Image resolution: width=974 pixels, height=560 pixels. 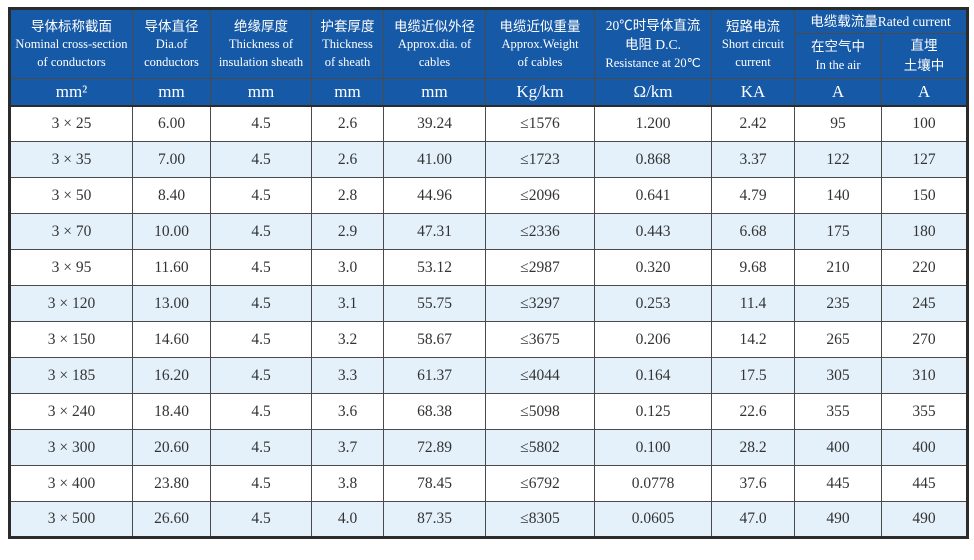 What do you see at coordinates (434, 411) in the screenshot?
I see `table-cell: 68.38` at bounding box center [434, 411].